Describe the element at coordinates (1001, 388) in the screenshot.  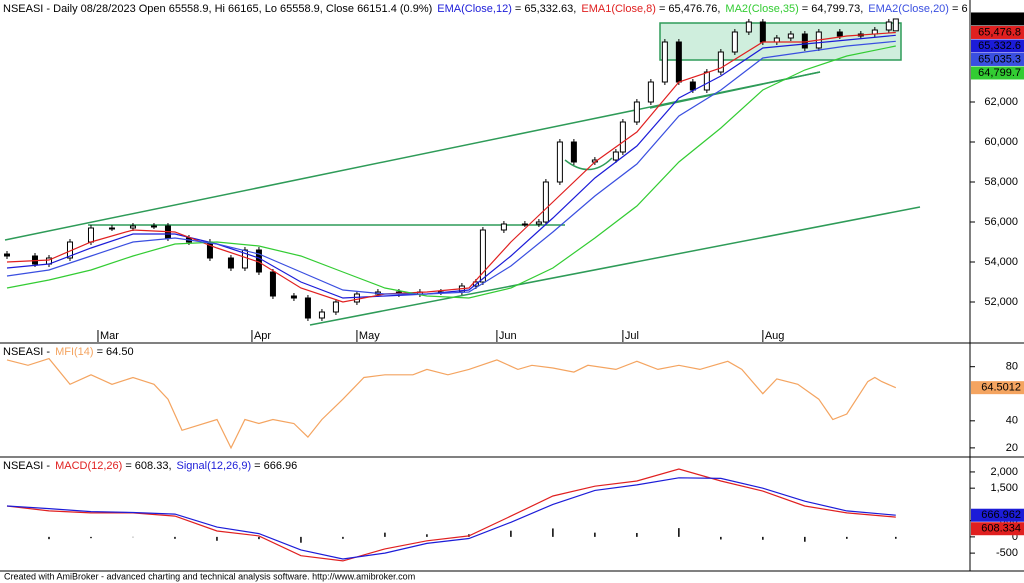
I see `value-box-label: 64.5012` at that location.